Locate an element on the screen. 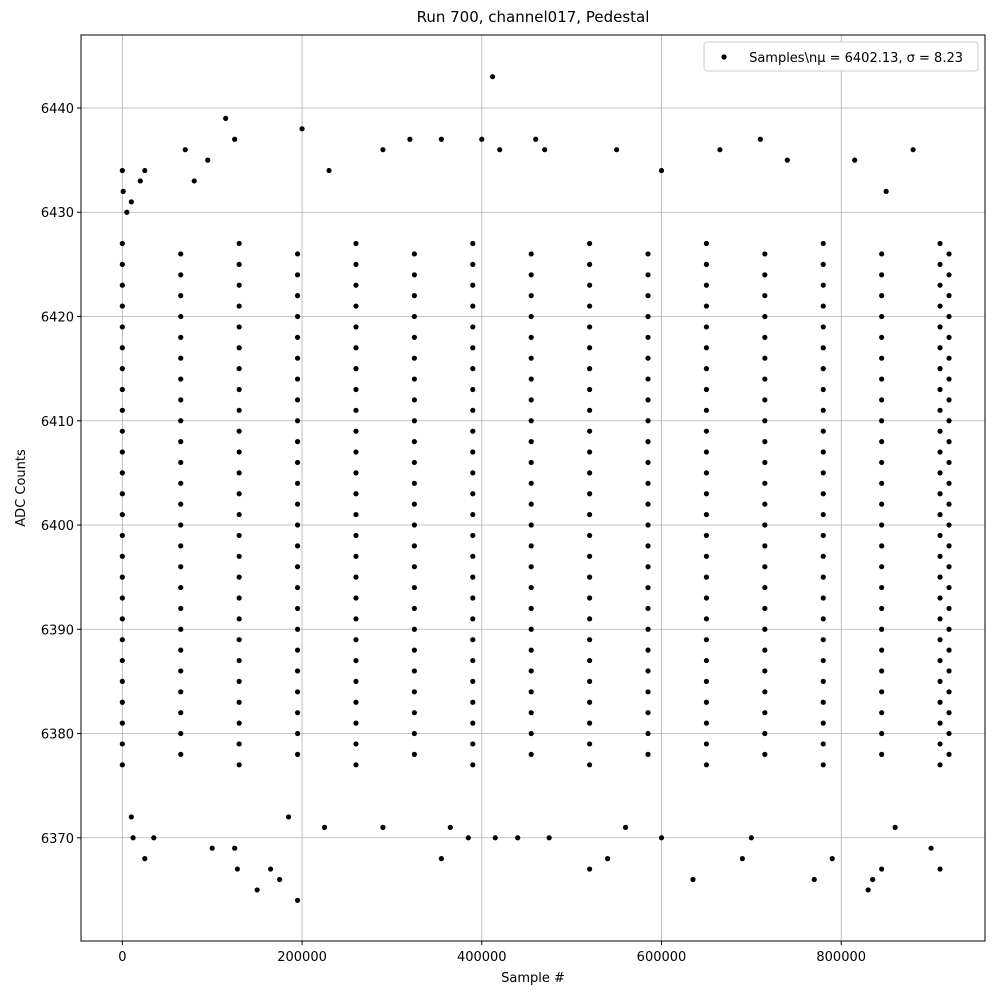  chart-title: Run 700, channel017, Pedestal is located at coordinates (533, 17).